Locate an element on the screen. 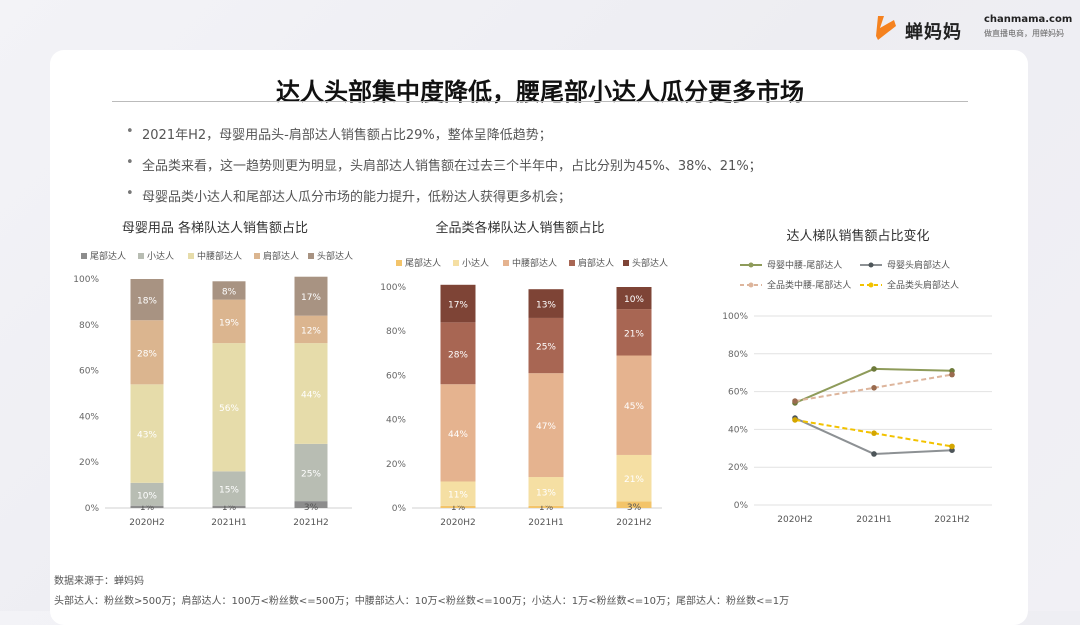 The image size is (1080, 625). x-tick-label: 2020H2 is located at coordinates (457, 523).